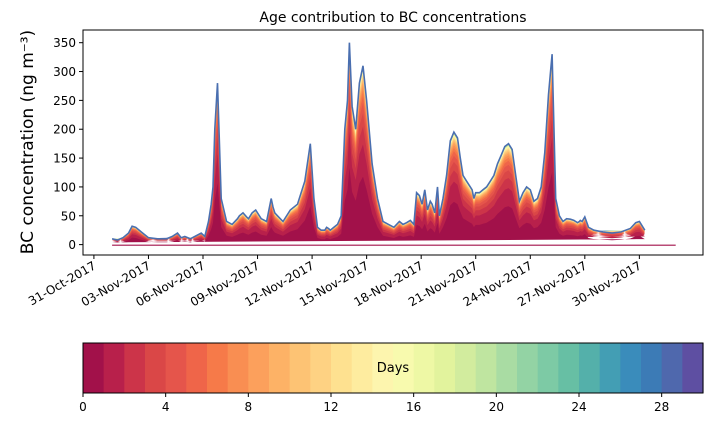  I want to click on colorbar-label: Days, so click(393, 368).